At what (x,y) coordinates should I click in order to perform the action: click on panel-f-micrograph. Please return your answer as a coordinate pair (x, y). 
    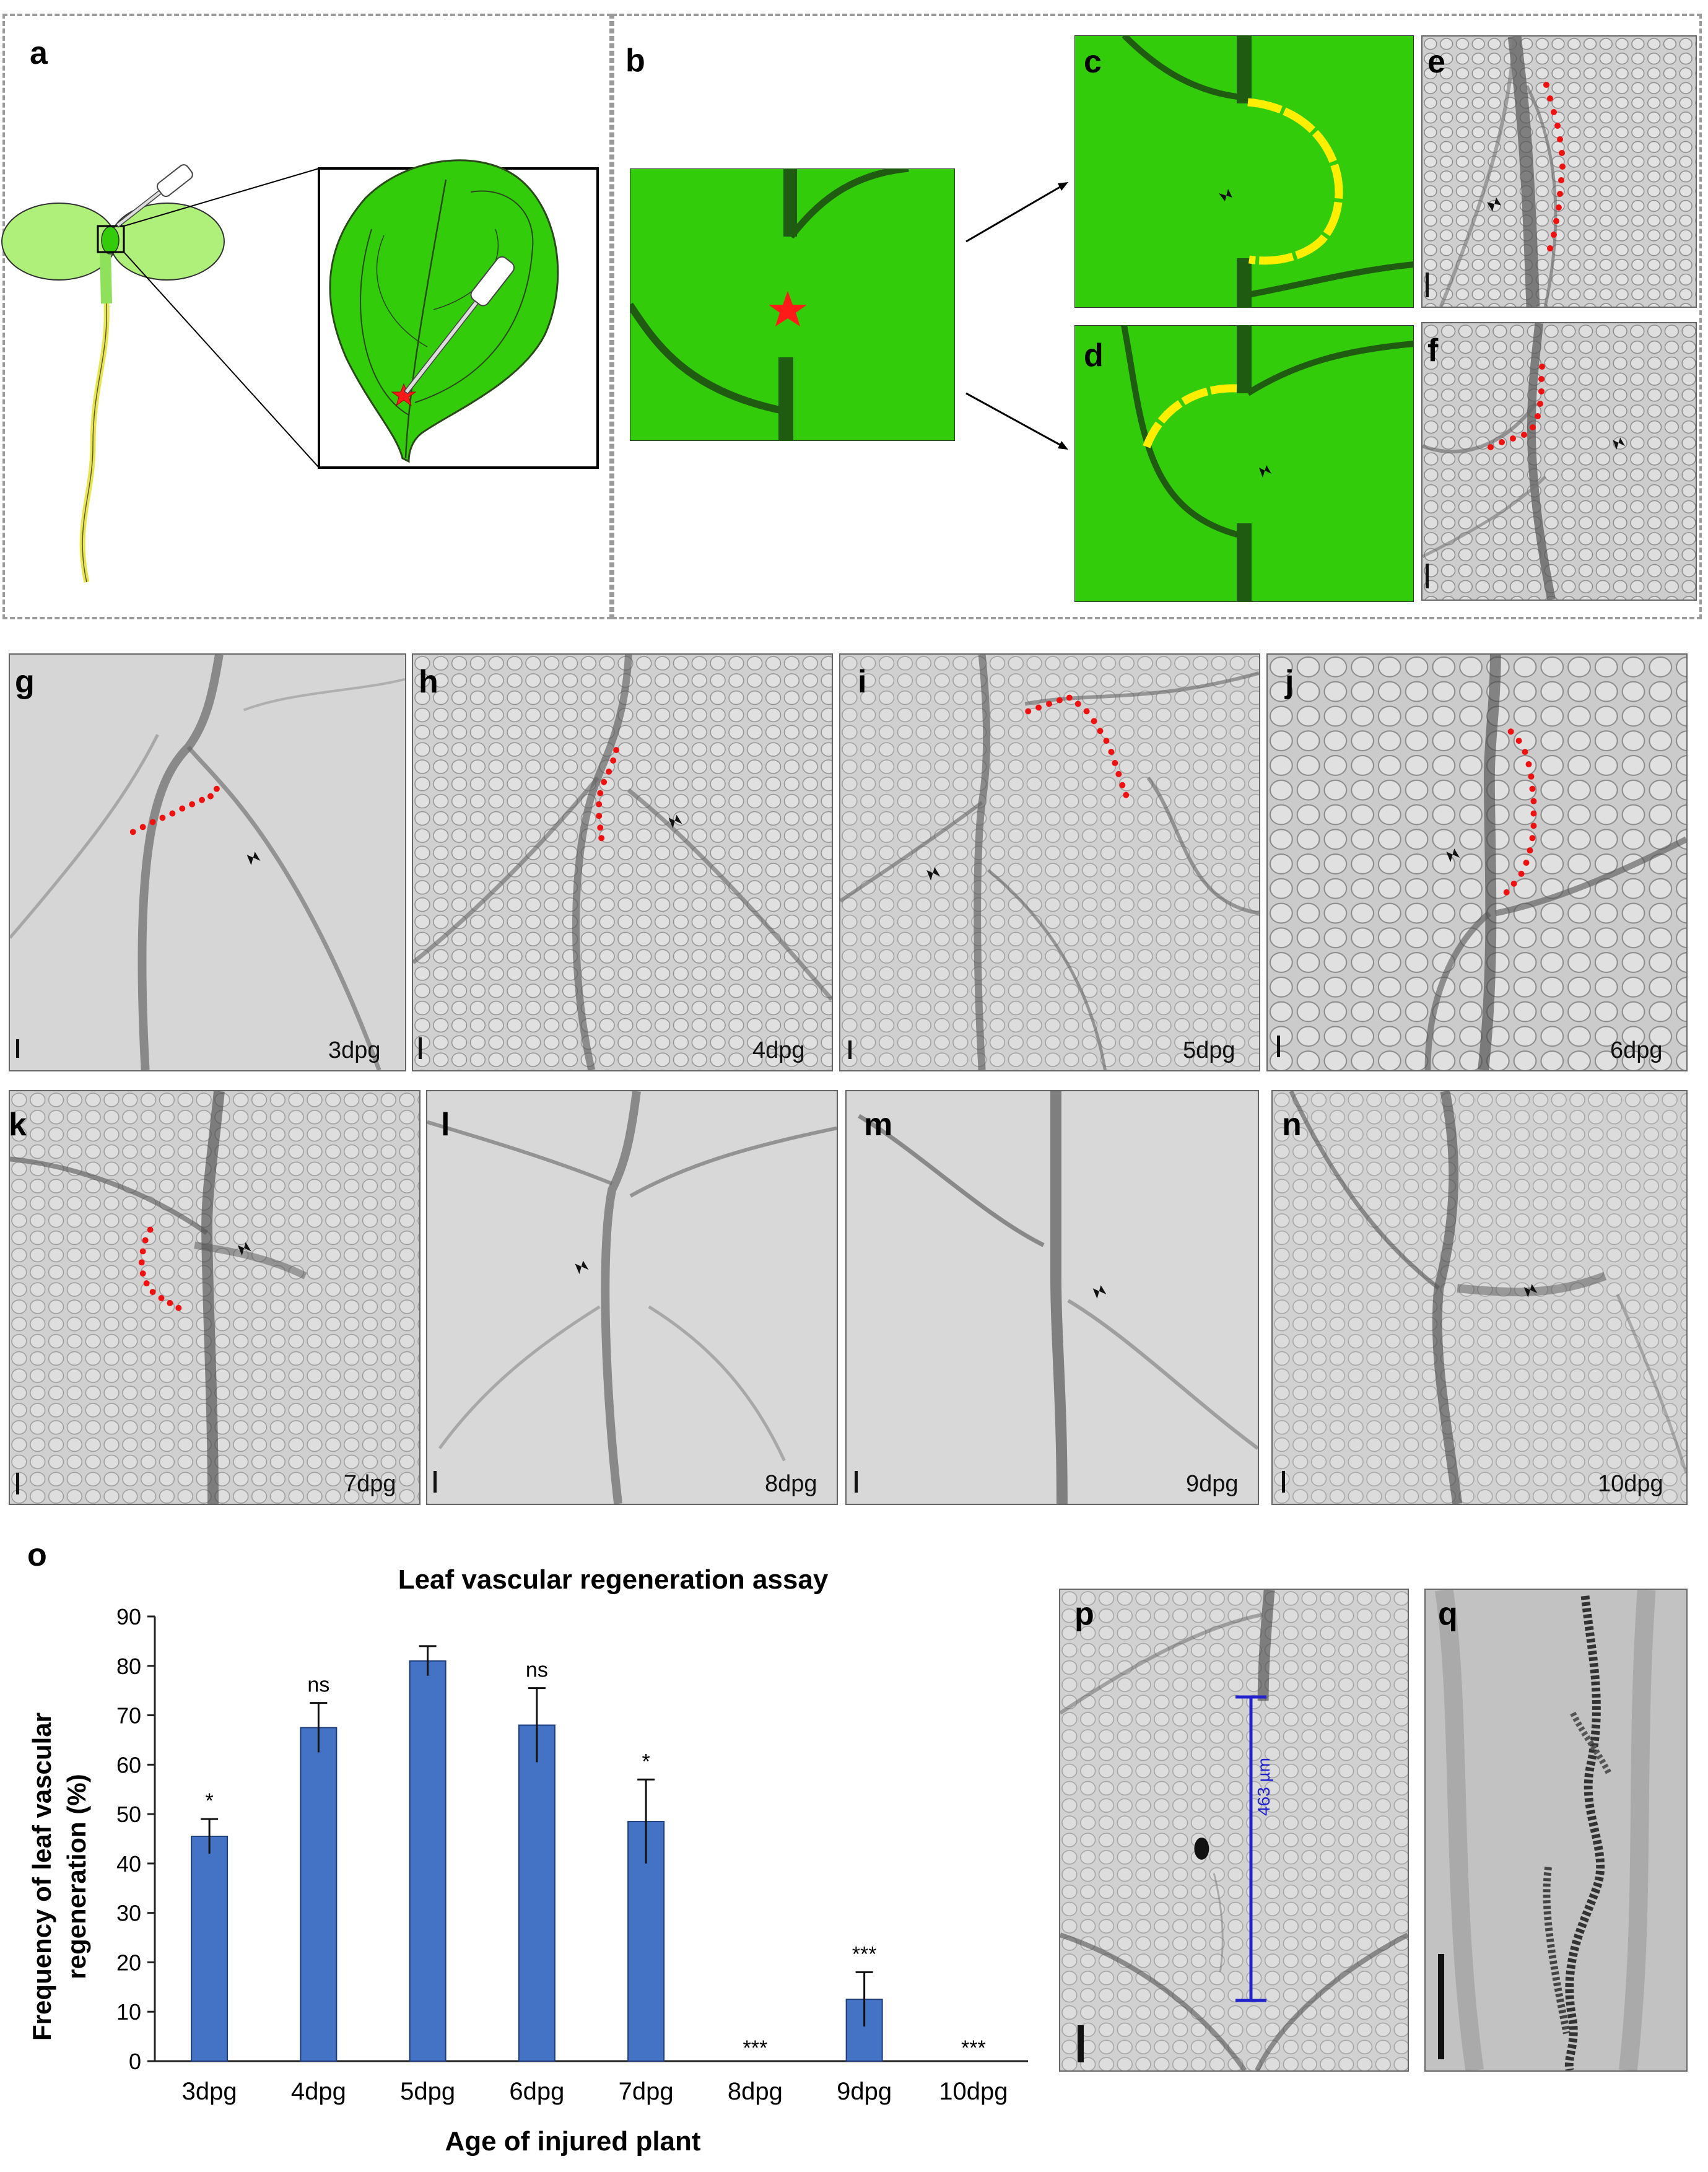
    Looking at the image, I should click on (1559, 461).